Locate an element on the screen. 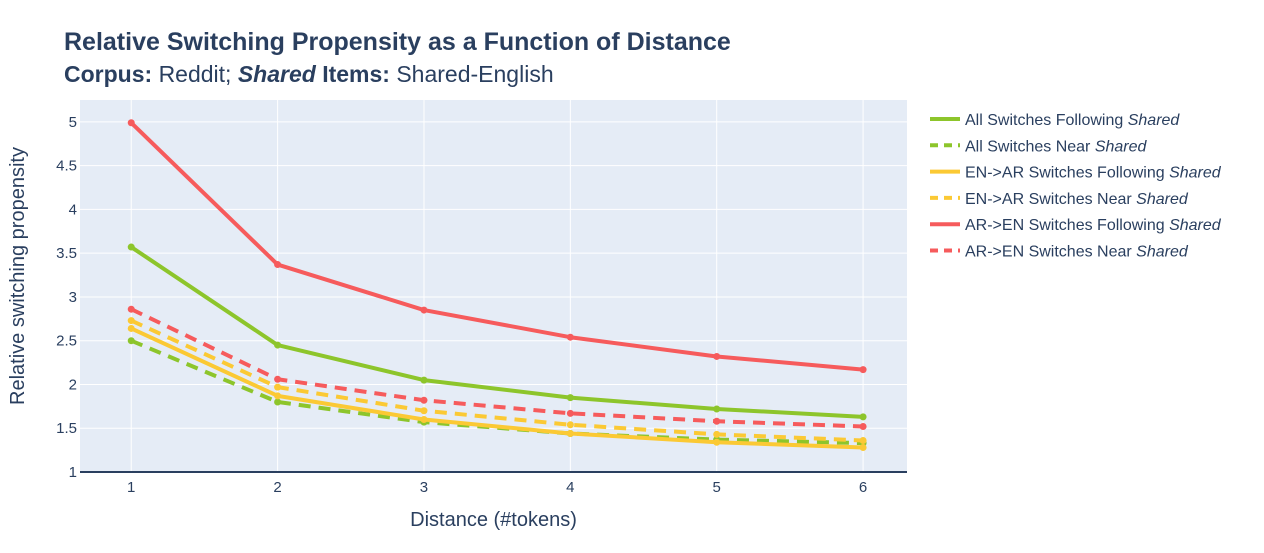 This screenshot has height=553, width=1264. y-tick-label: 2.5 is located at coordinates (66, 341).